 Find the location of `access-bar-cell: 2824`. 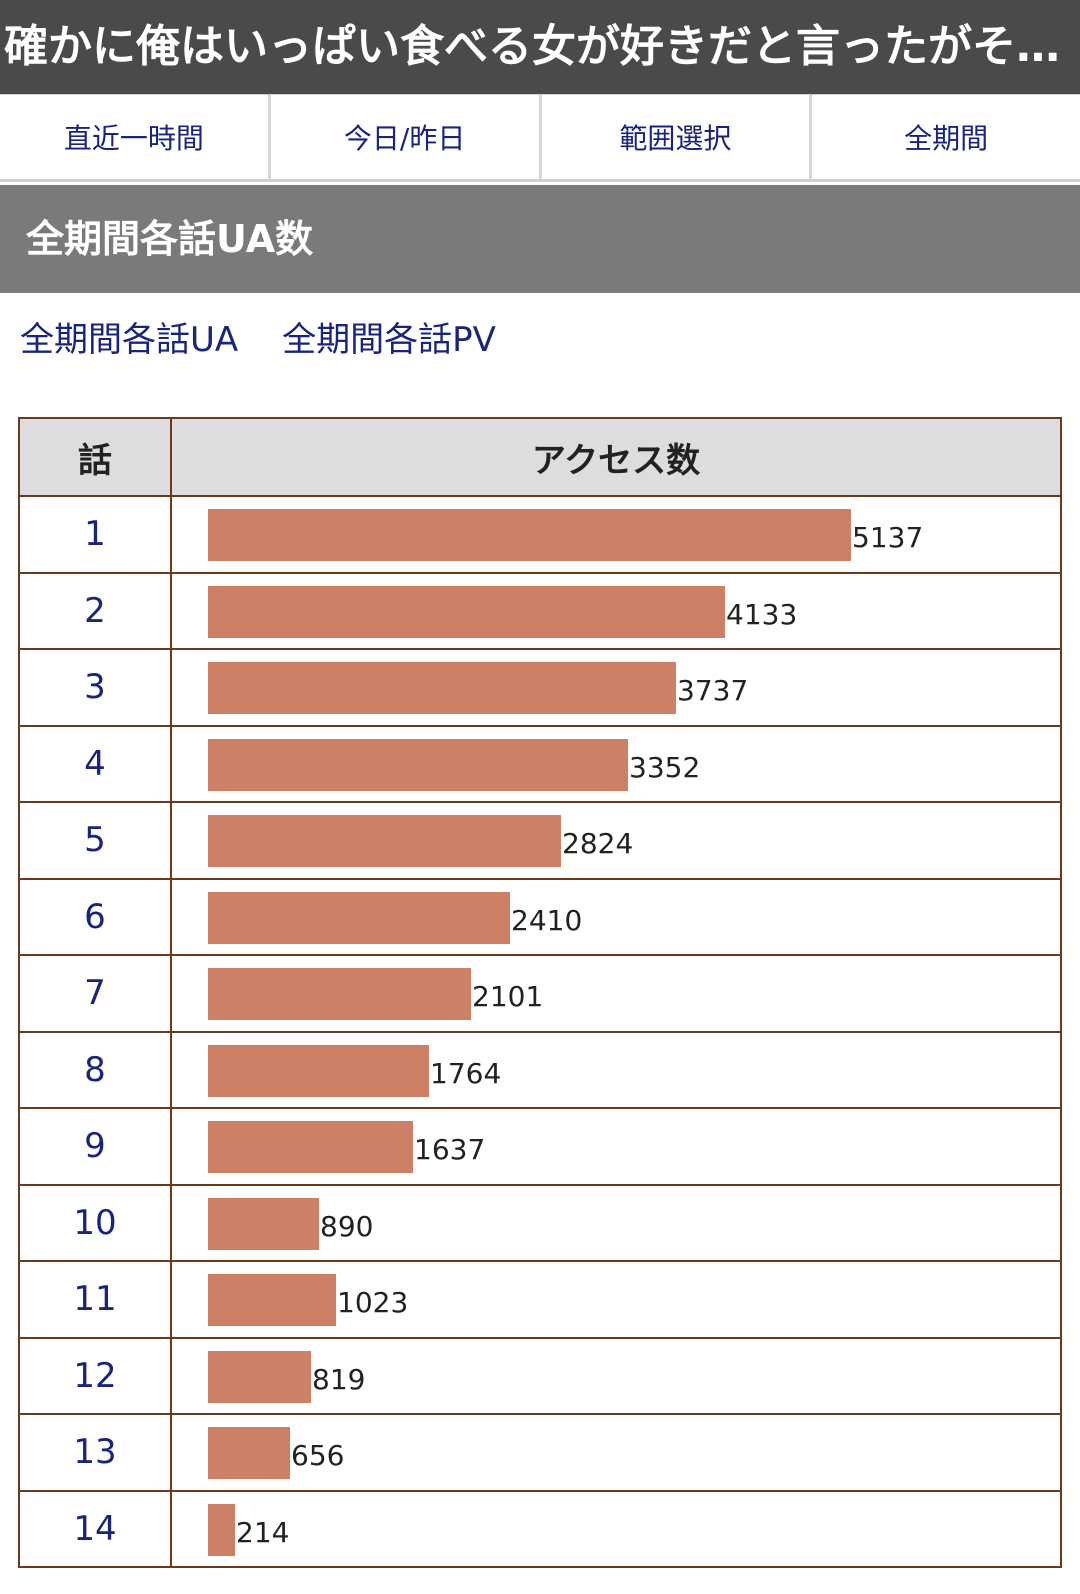

access-bar-cell: 2824 is located at coordinates (616, 840).